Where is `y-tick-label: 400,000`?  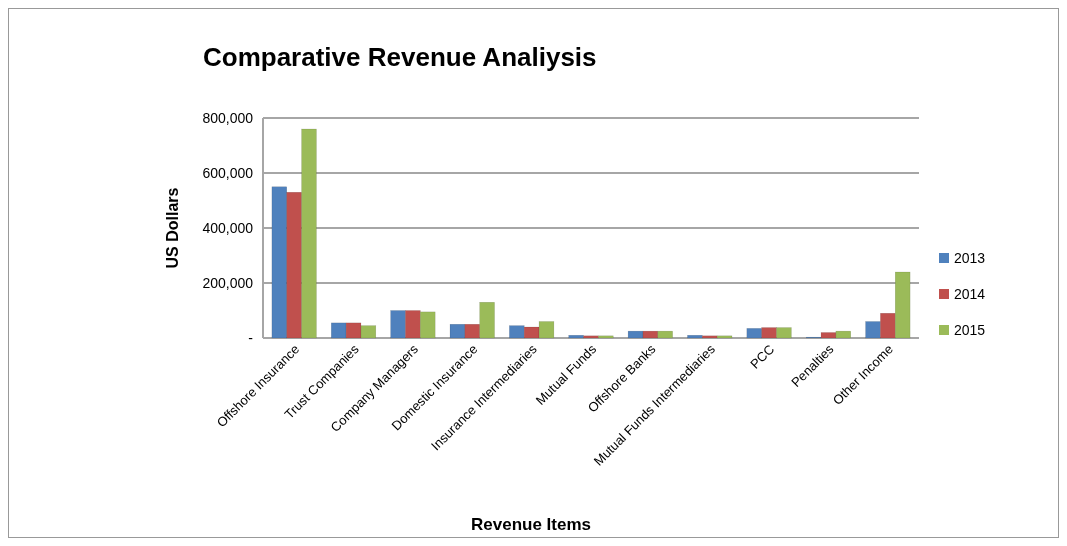 y-tick-label: 400,000 is located at coordinates (228, 227).